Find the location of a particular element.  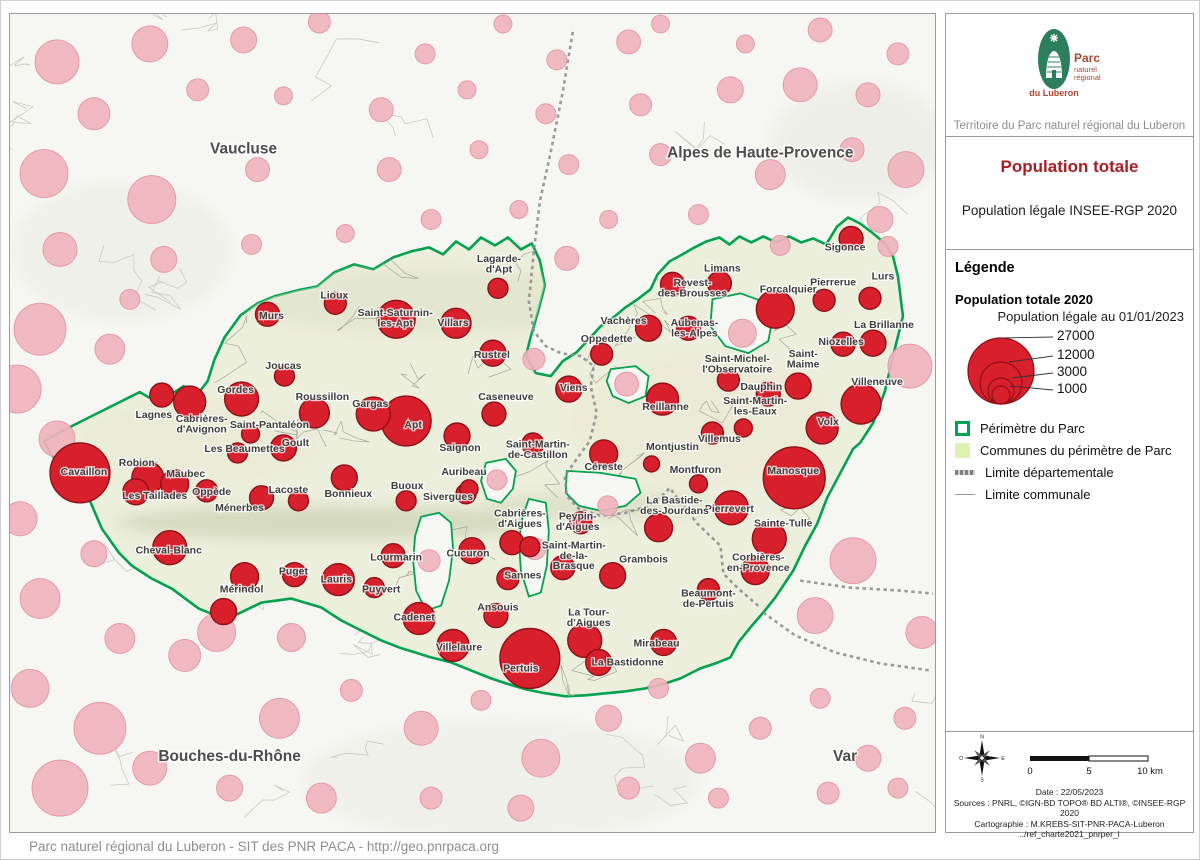

commune-label: La Bastide-des-Jourdans is located at coordinates (674, 506).